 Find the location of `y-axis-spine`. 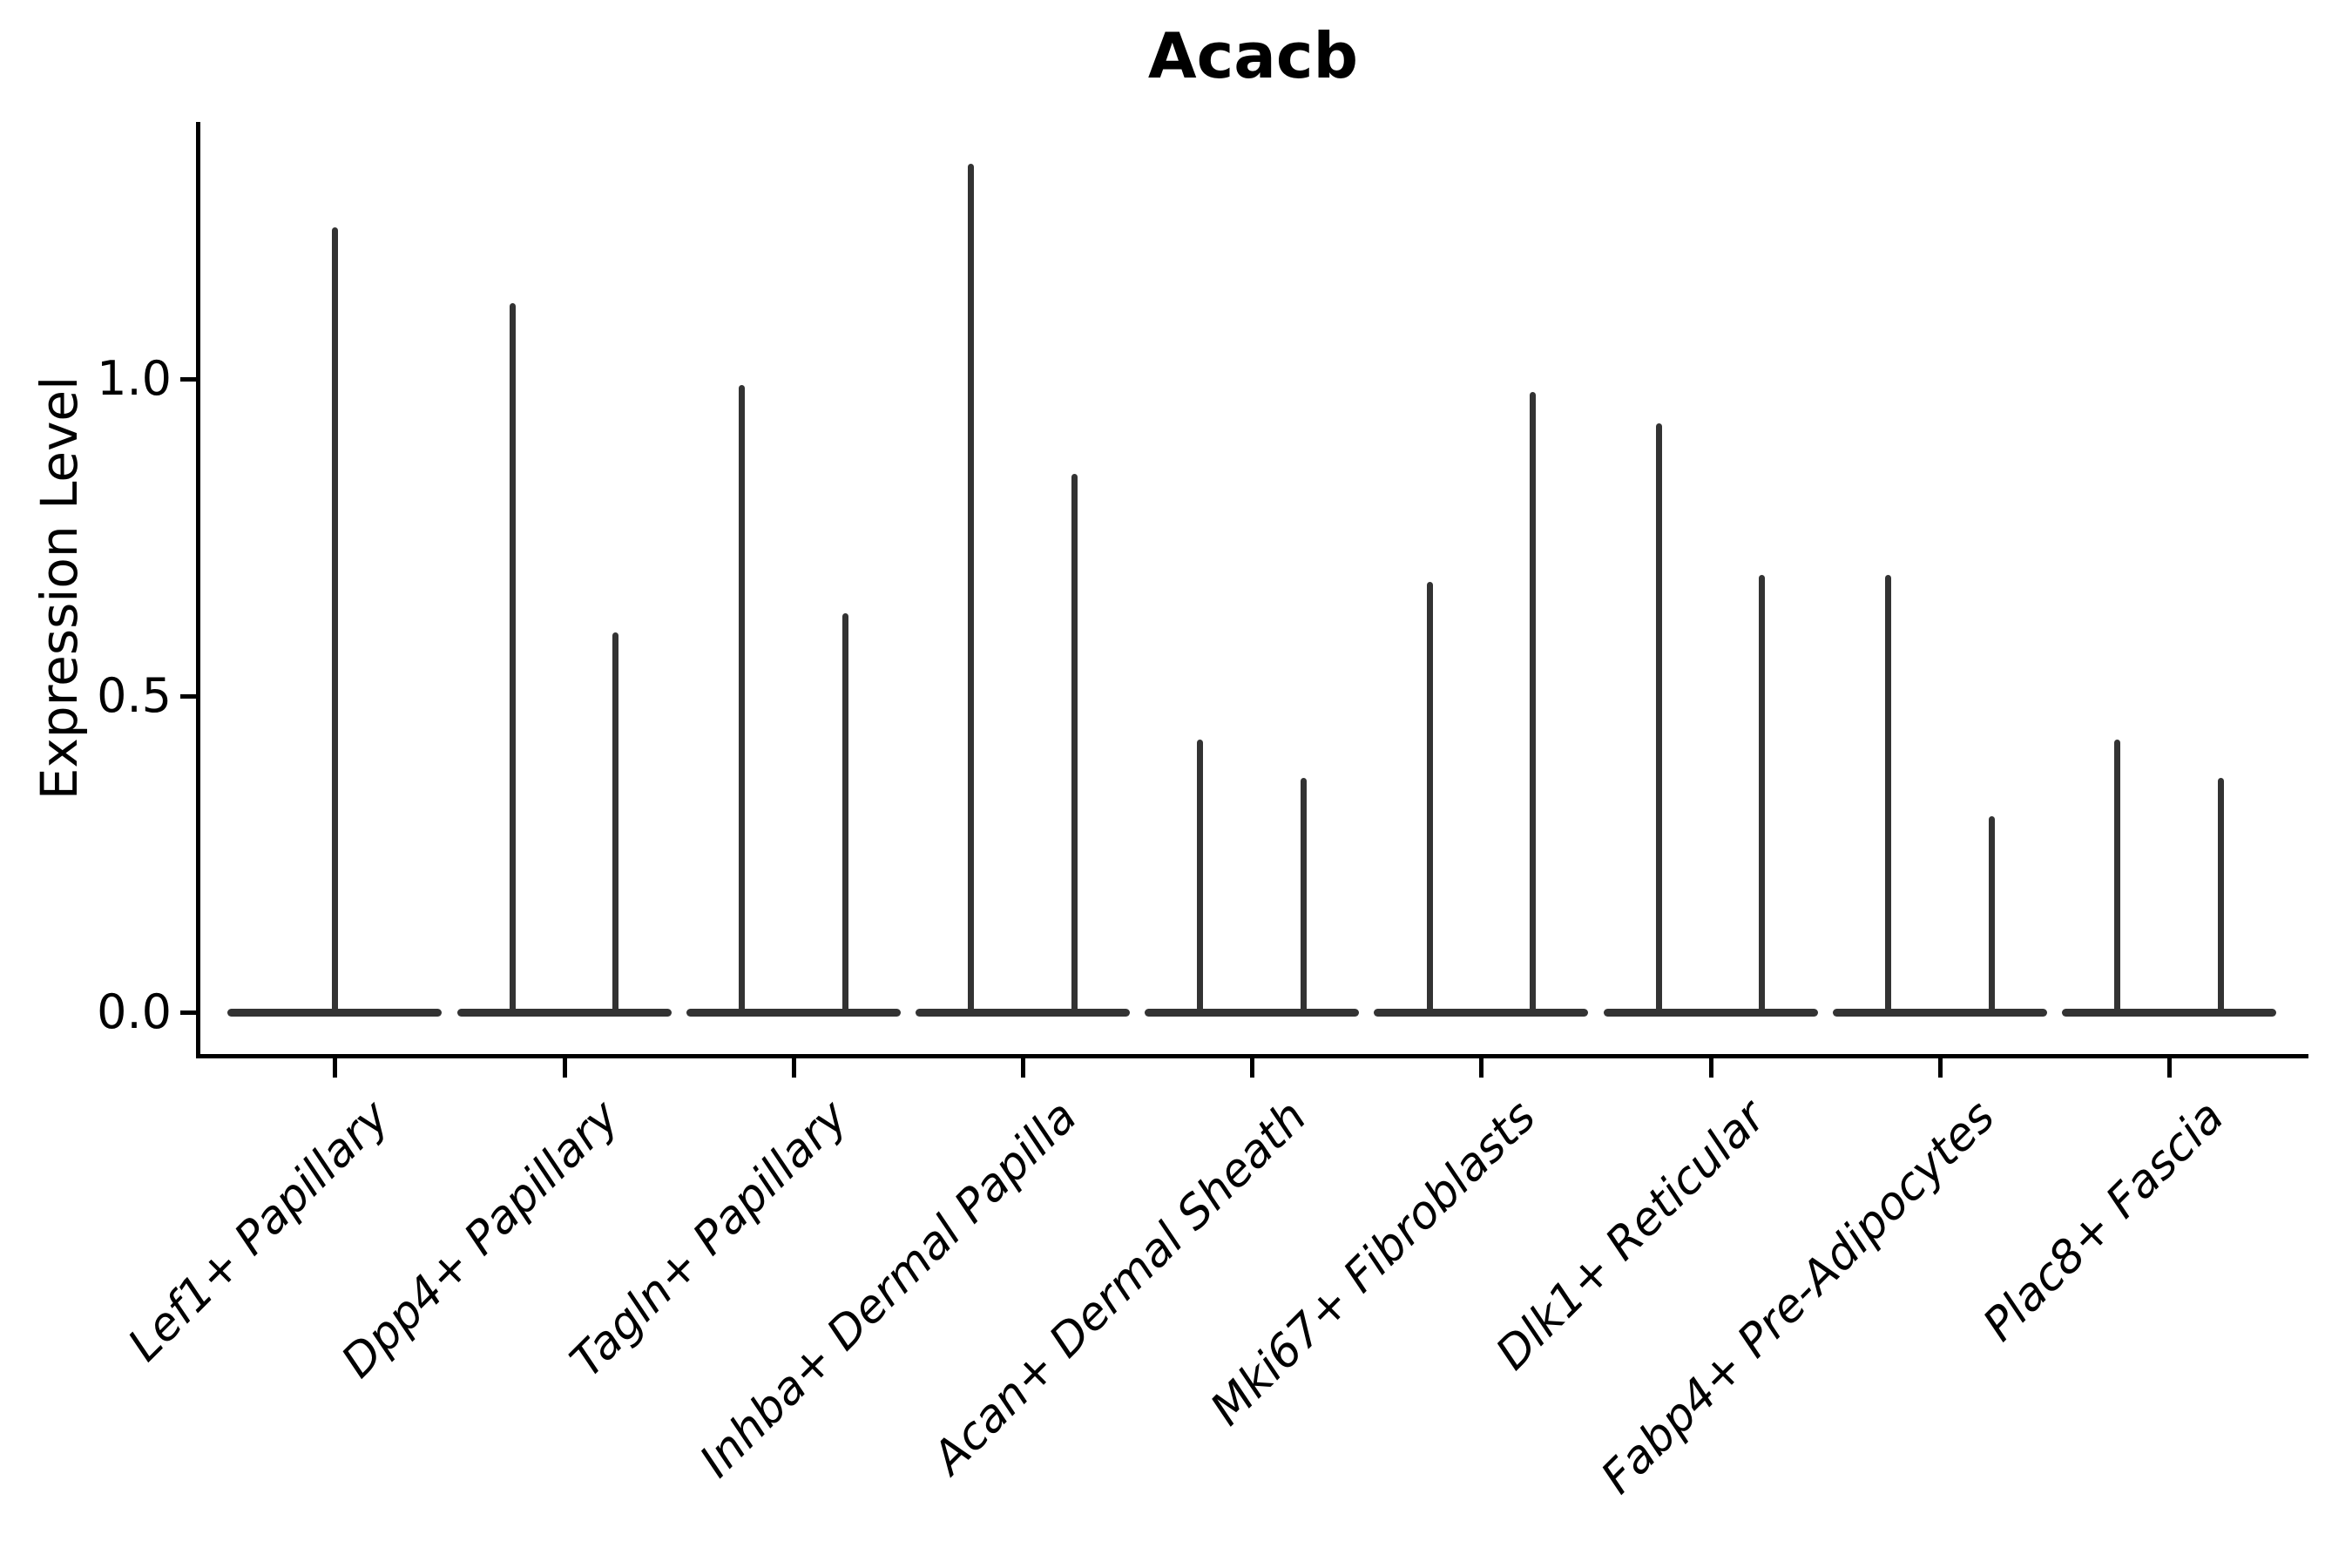

y-axis-spine is located at coordinates (198, 590).